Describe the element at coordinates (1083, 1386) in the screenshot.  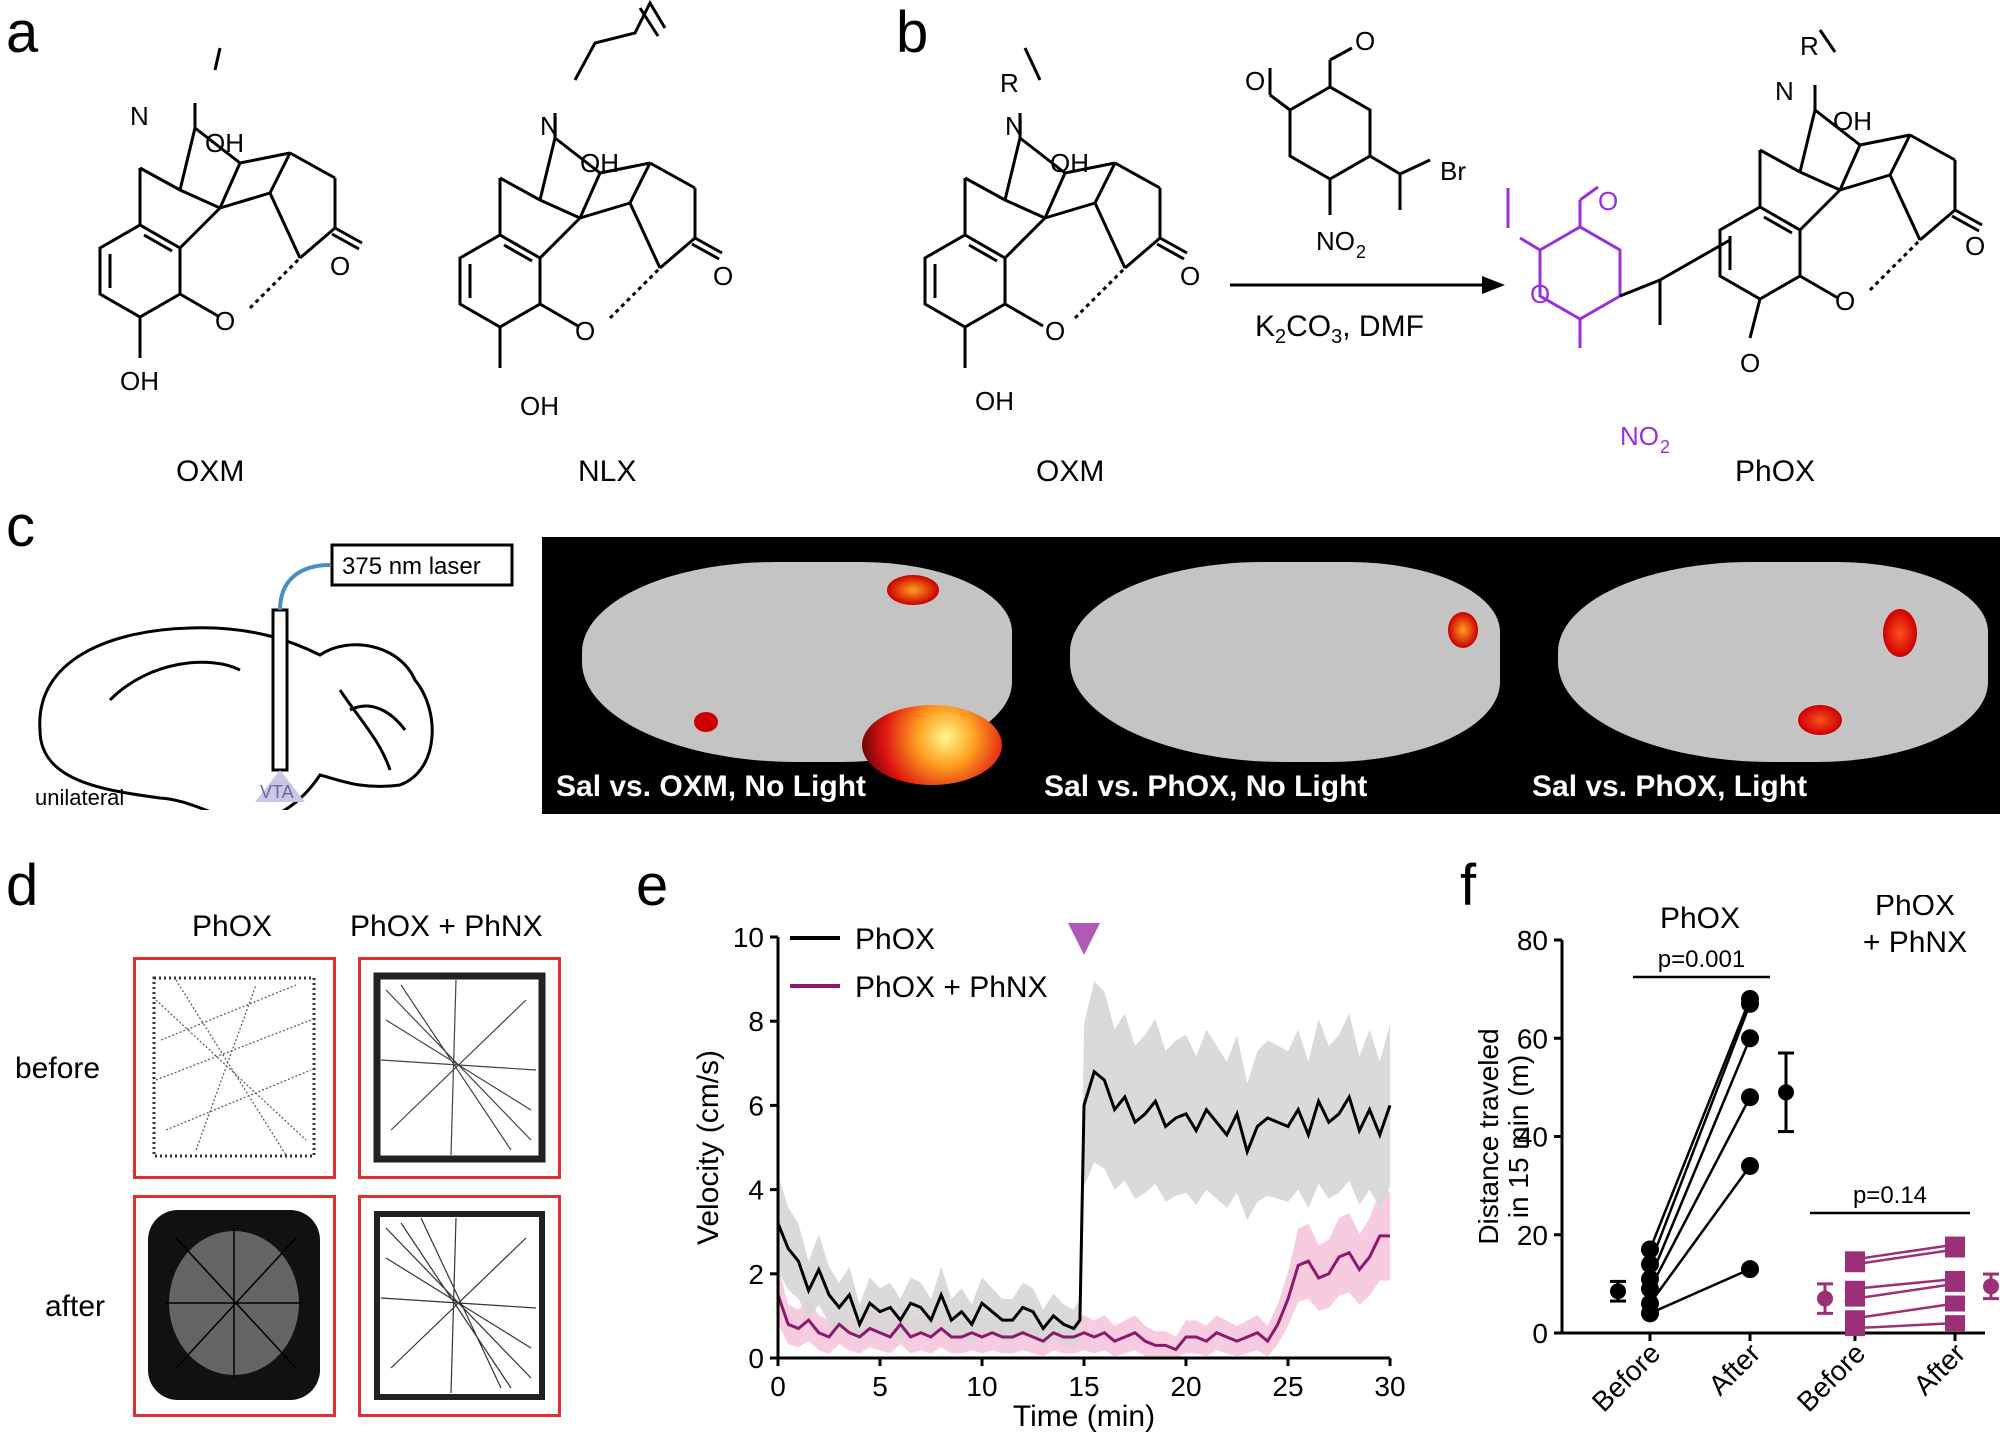
I see `x-tick-label: 15` at that location.